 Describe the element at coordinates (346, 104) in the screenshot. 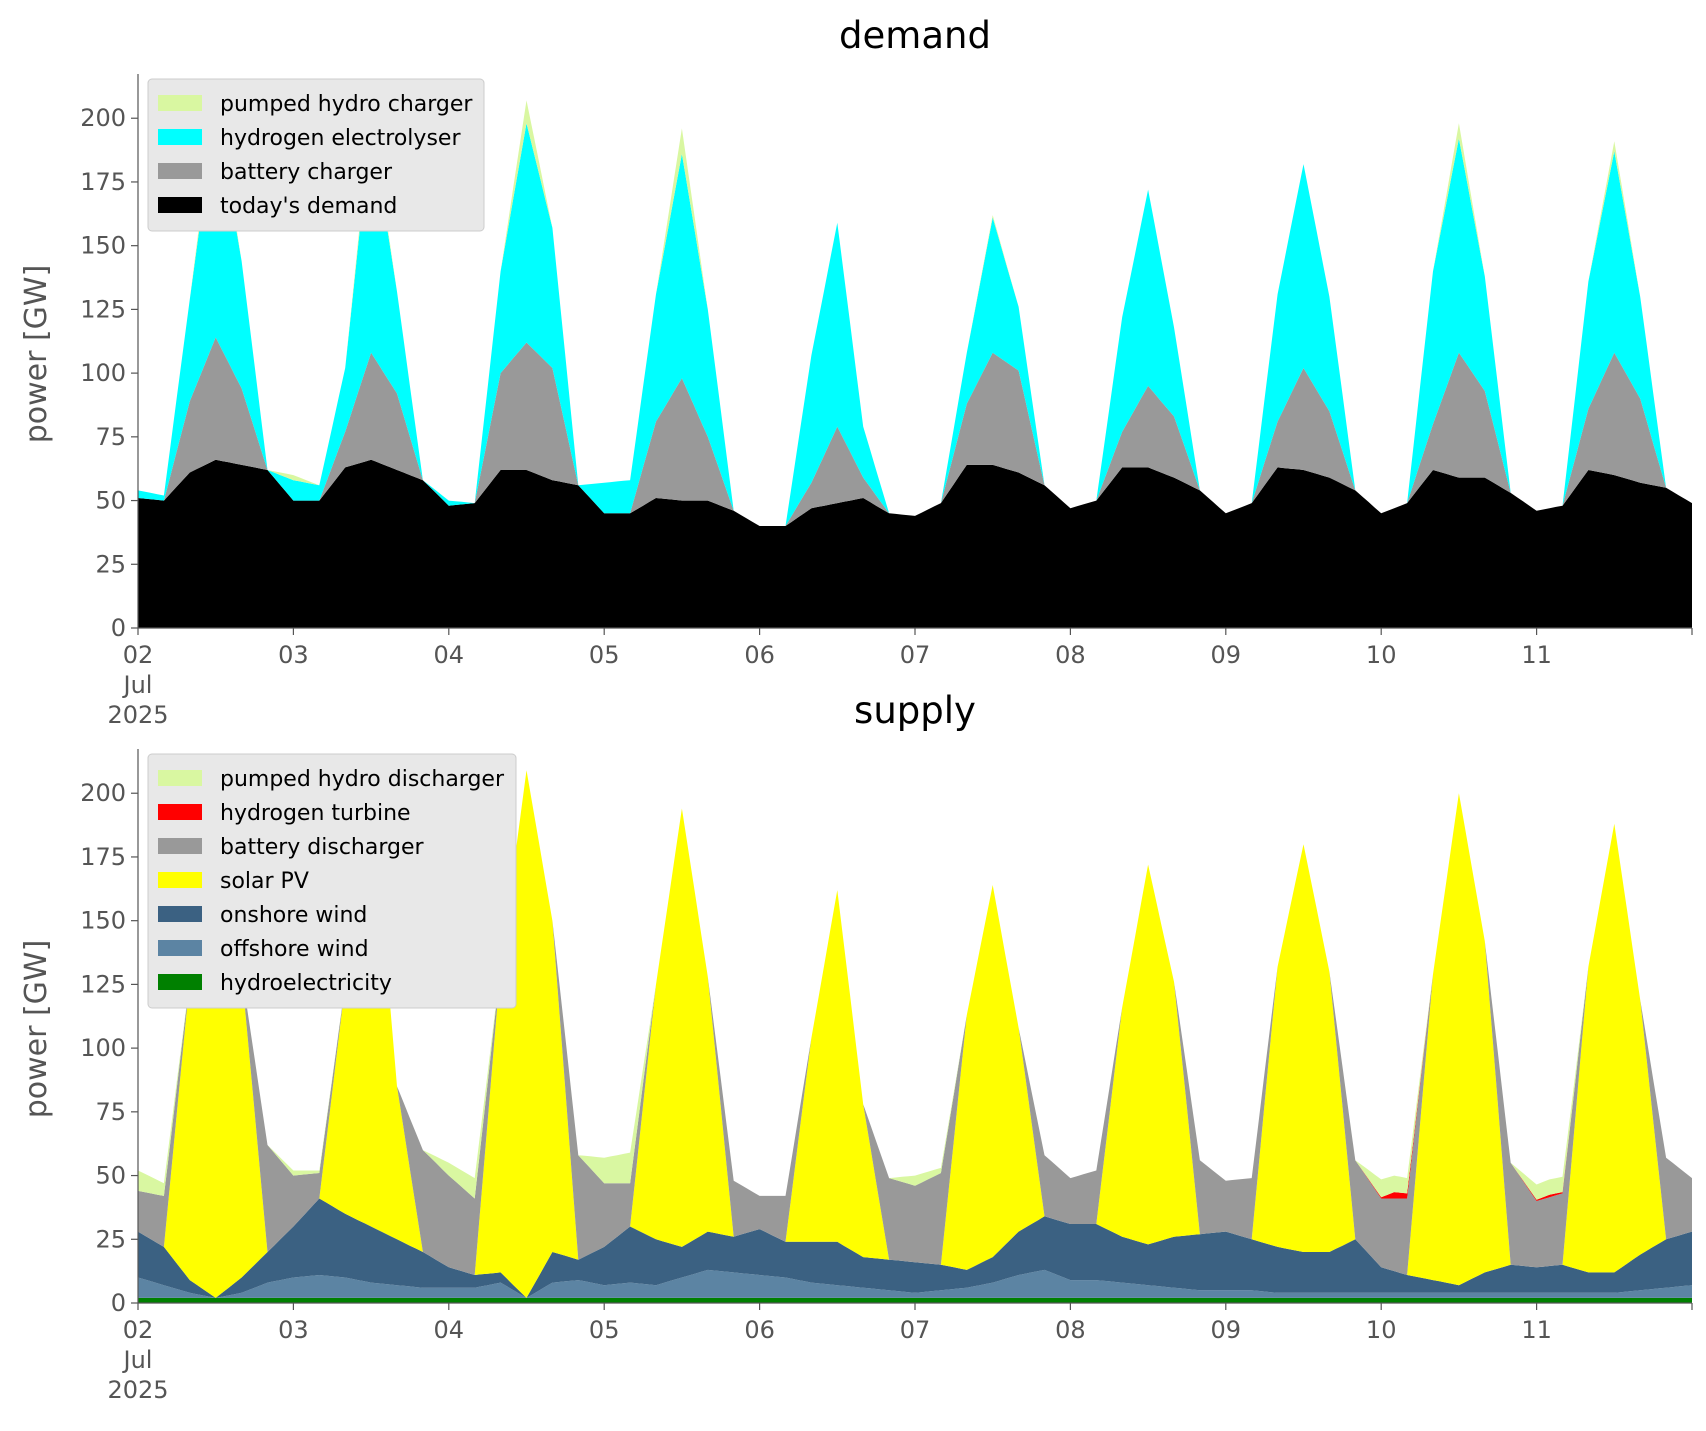

I see `legend-label-pumped-hydro-charger: pumped hydro charger` at that location.